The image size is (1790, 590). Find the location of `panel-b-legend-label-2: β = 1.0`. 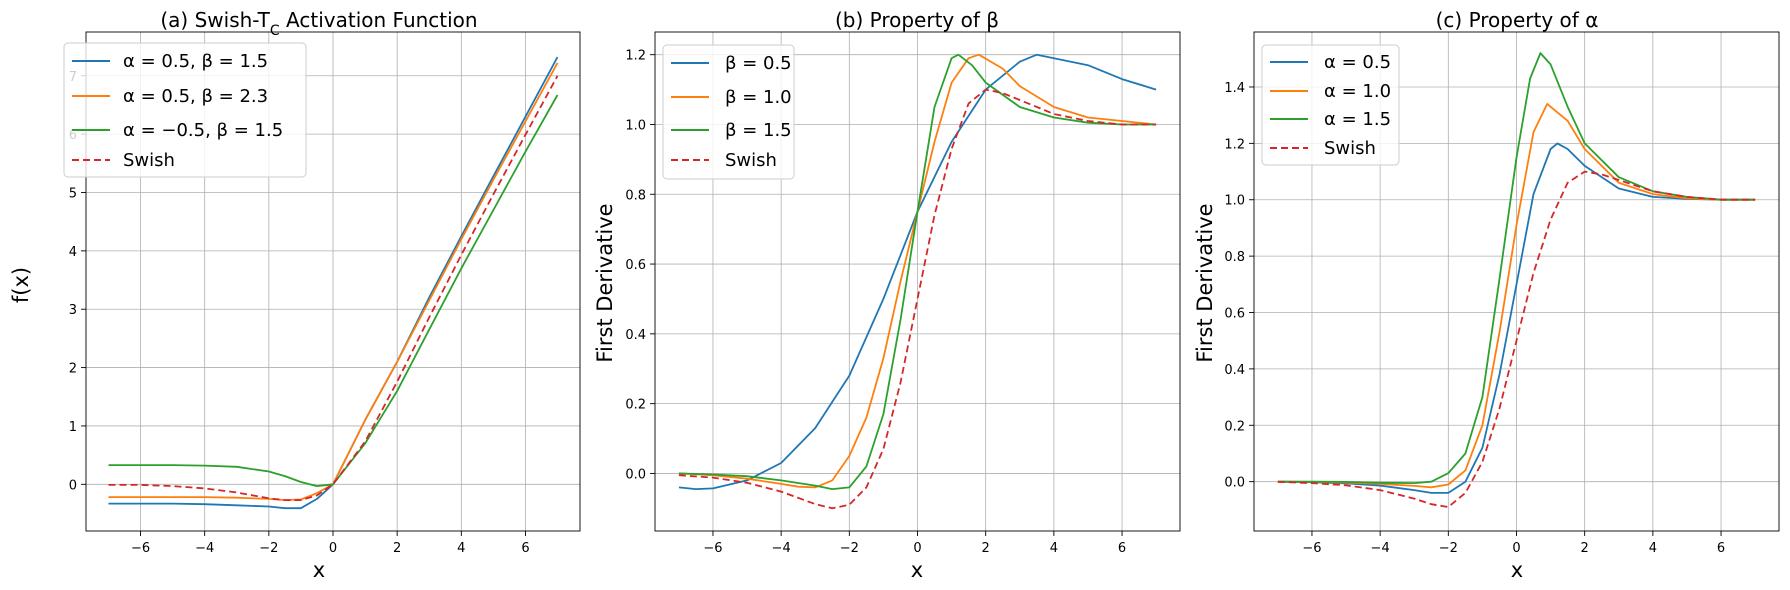

panel-b-legend-label-2: β = 1.0 is located at coordinates (758, 97).